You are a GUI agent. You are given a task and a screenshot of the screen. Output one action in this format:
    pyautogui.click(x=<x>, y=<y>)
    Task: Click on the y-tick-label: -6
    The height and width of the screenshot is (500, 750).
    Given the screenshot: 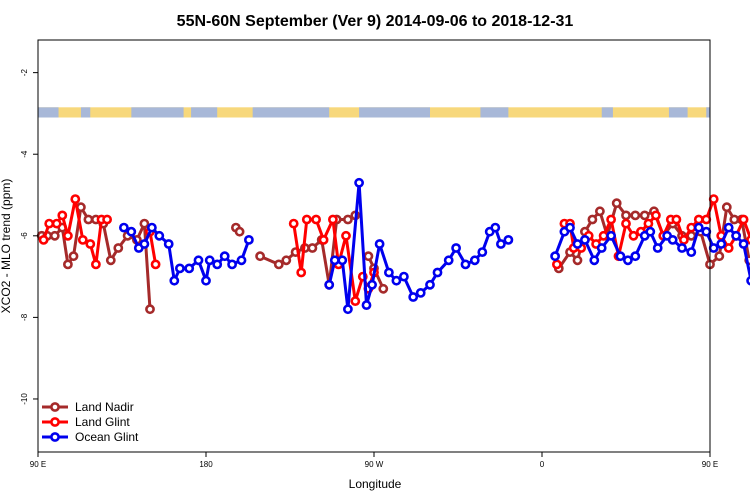 What is the action you would take?
    pyautogui.click(x=24, y=236)
    